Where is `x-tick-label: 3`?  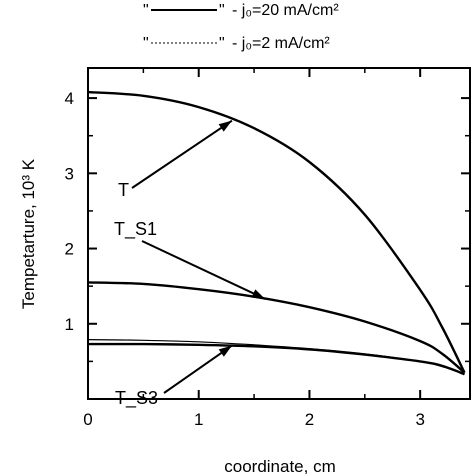
x-tick-label: 3 is located at coordinates (419, 419).